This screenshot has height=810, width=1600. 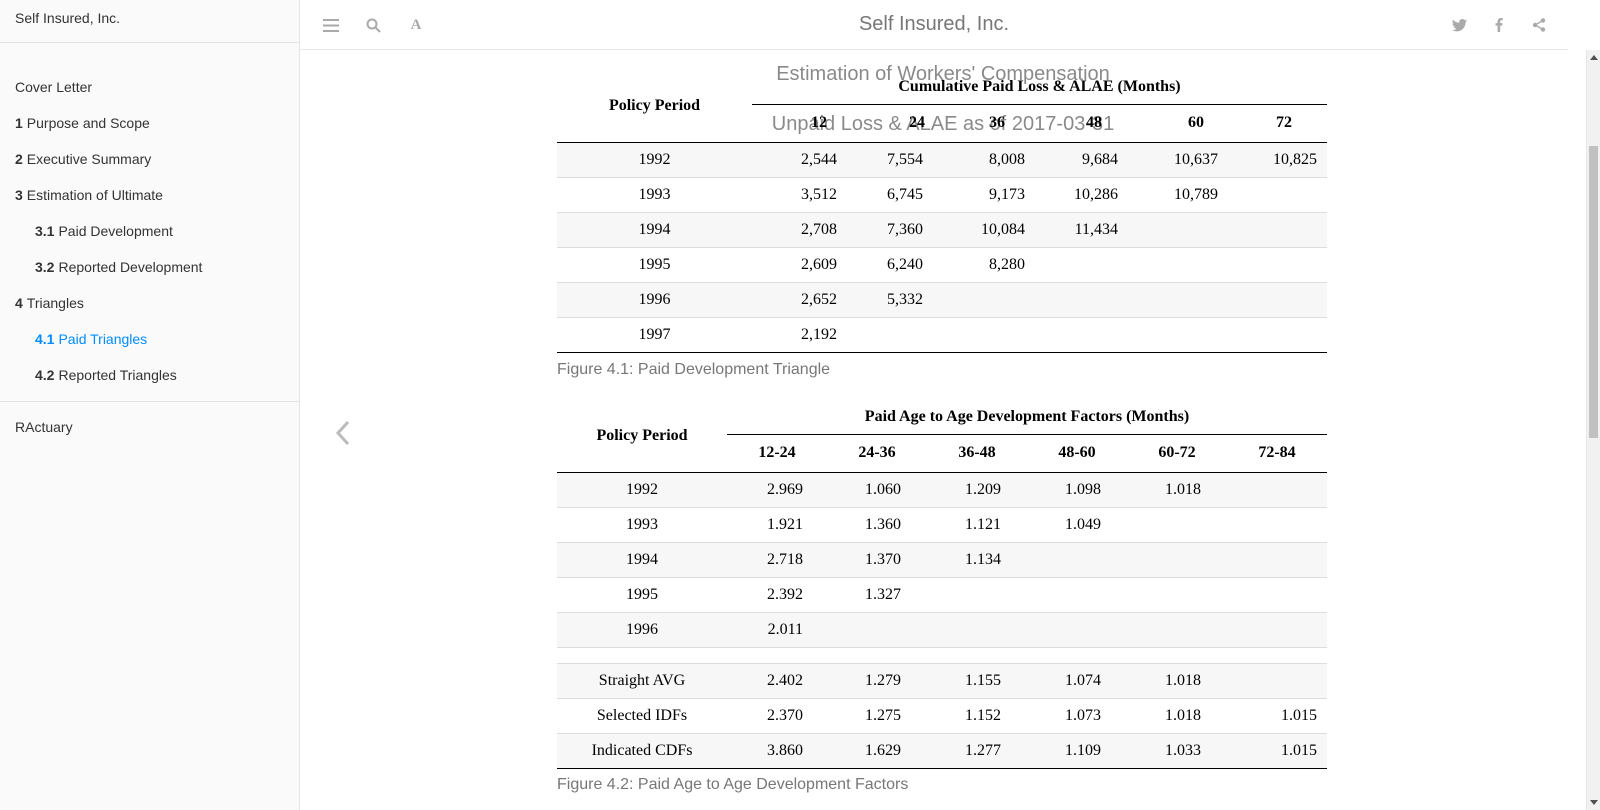 What do you see at coordinates (819, 299) in the screenshot?
I see `table-cell: 2,652` at bounding box center [819, 299].